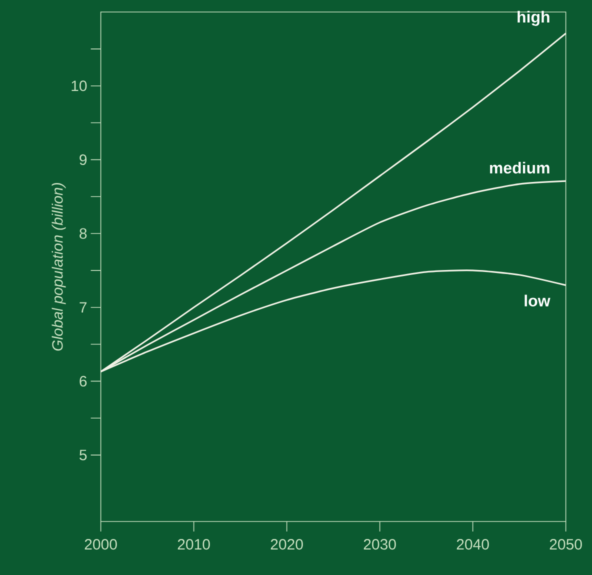  What do you see at coordinates (83, 381) in the screenshot?
I see `y-tick-label: 6` at bounding box center [83, 381].